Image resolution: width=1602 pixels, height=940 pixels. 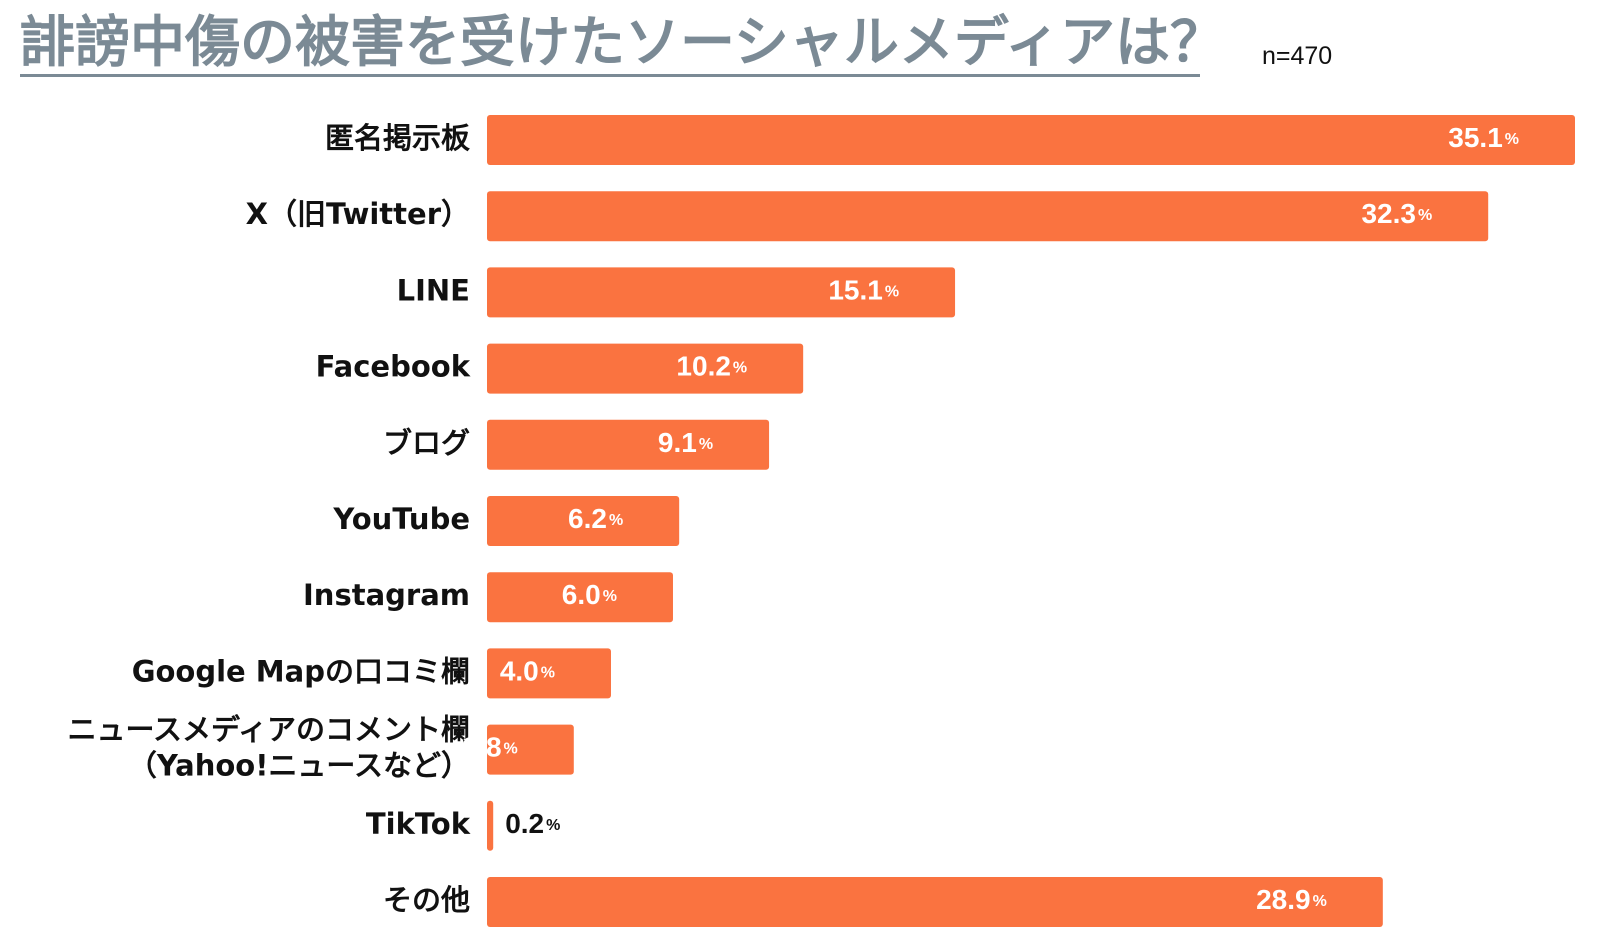 I want to click on category-label-8: ニュースメディアのコメント欄（Yahoo!ニュースなど）, so click(x=268, y=748).